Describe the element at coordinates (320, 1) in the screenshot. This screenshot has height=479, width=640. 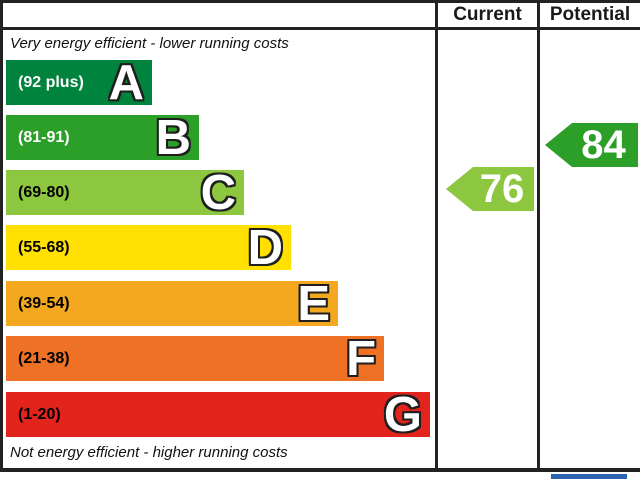
I see `table-border-top` at that location.